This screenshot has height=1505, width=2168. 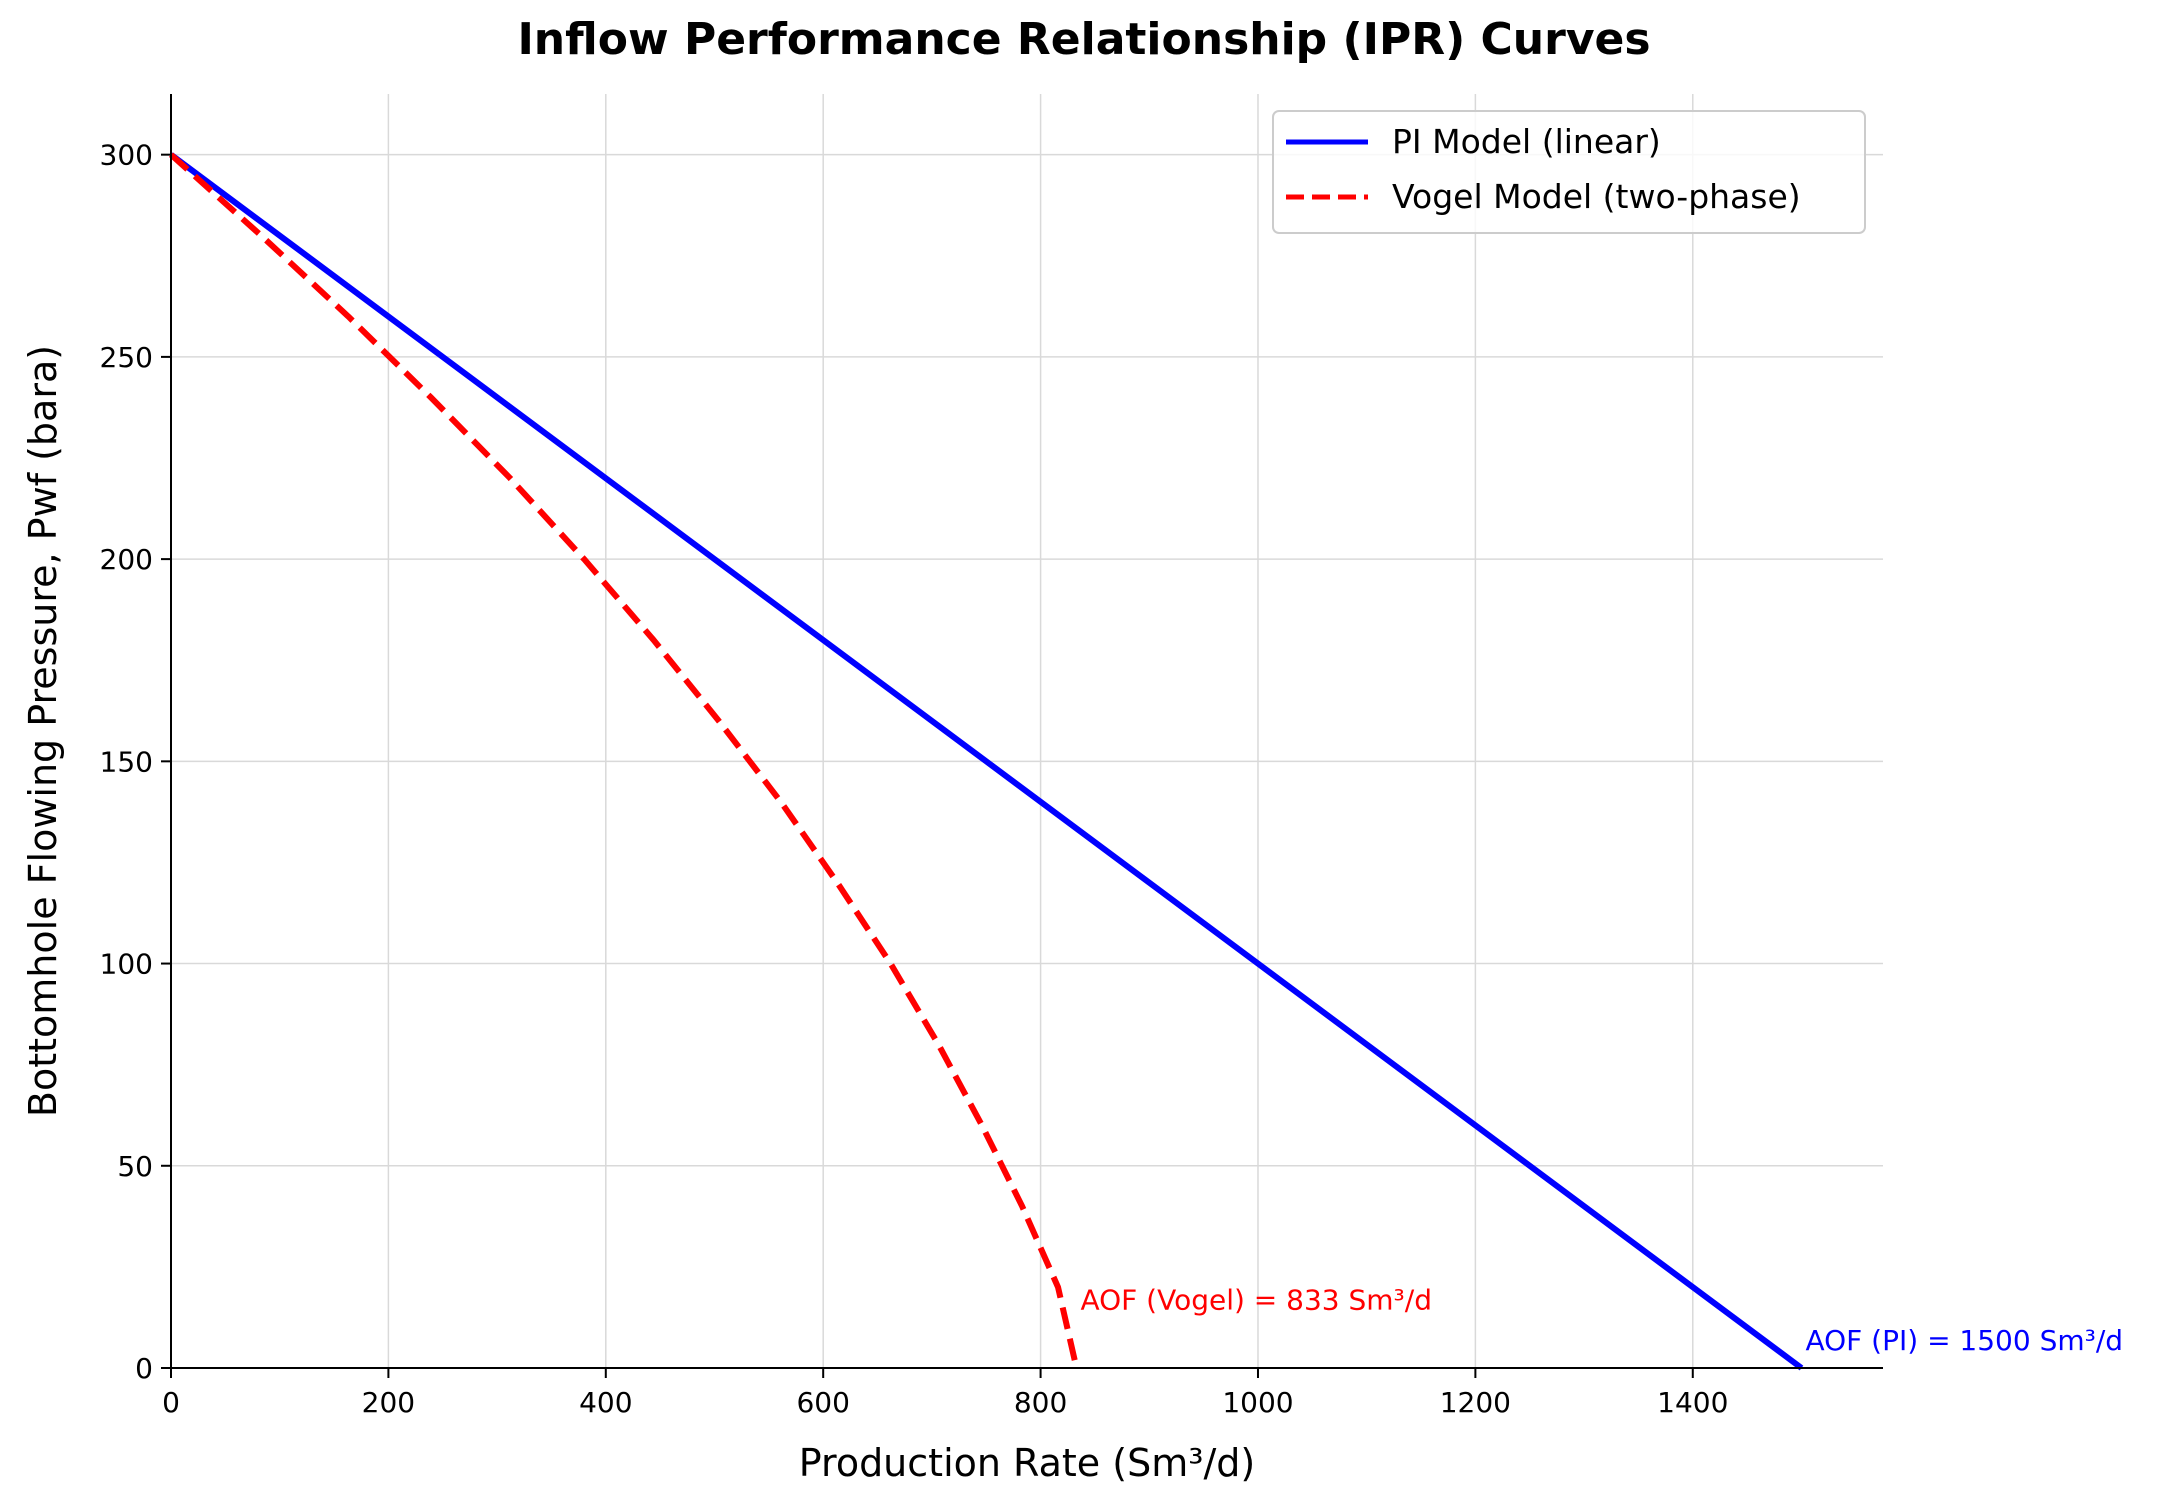 What do you see at coordinates (135, 1166) in the screenshot?
I see `y-tick-label: 50` at bounding box center [135, 1166].